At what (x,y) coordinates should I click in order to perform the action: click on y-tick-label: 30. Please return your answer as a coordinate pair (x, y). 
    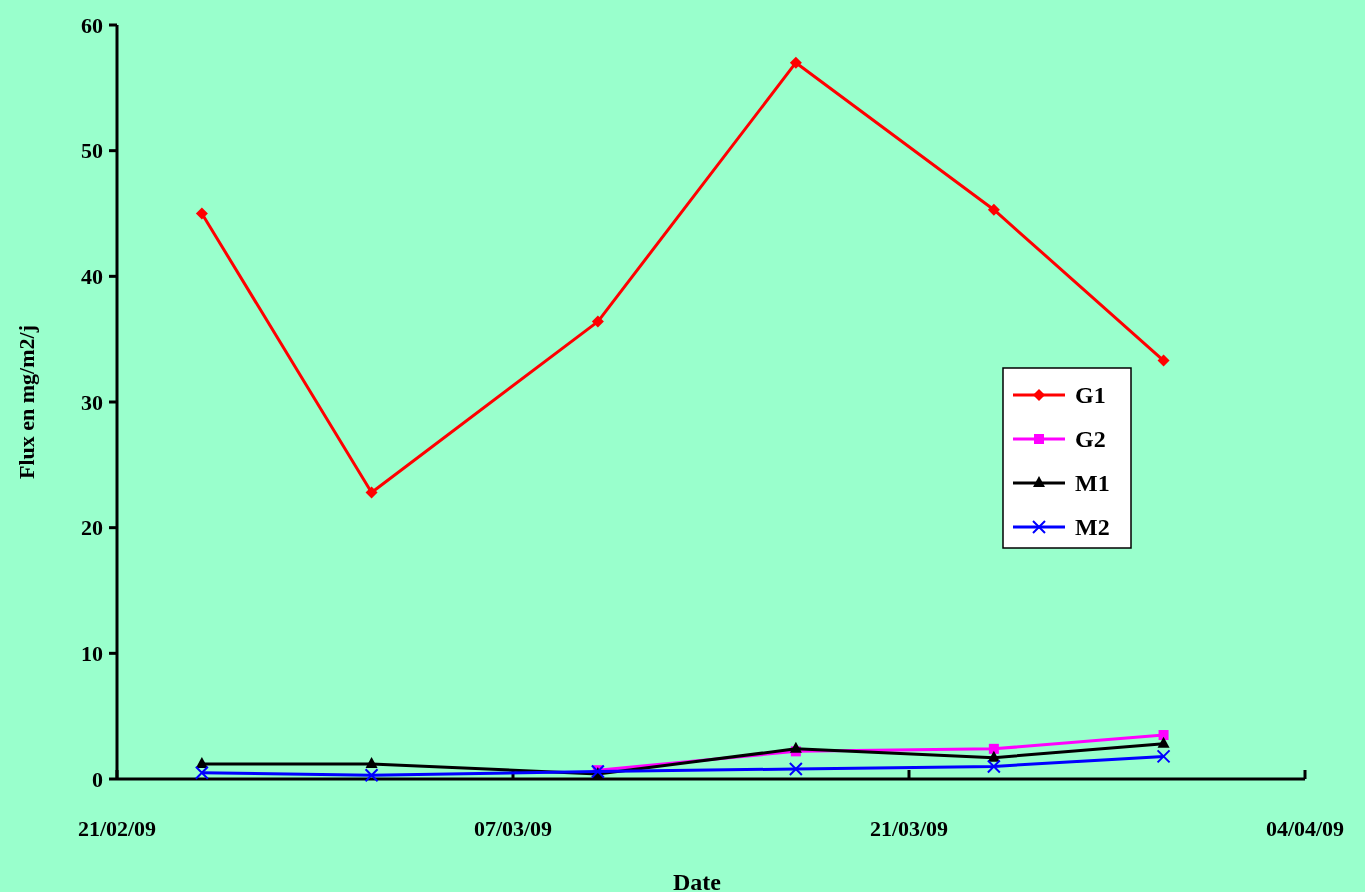
    Looking at the image, I should click on (92, 402).